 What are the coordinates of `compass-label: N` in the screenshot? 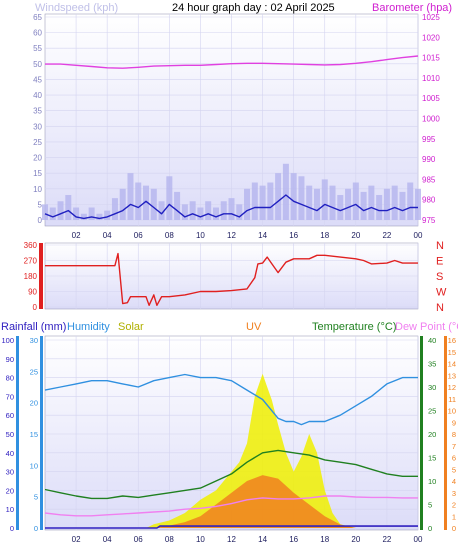 It's located at (440, 308).